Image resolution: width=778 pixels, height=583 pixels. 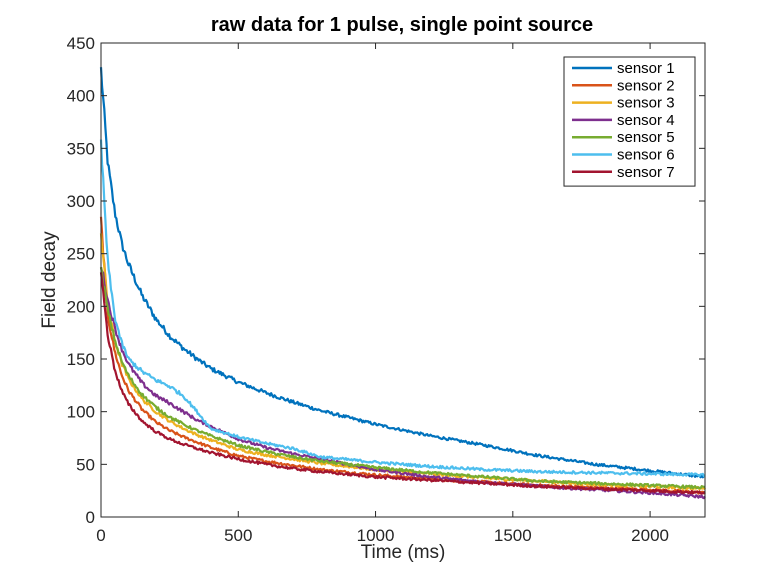 I want to click on x-axis-label: Time (ms), so click(x=403, y=552).